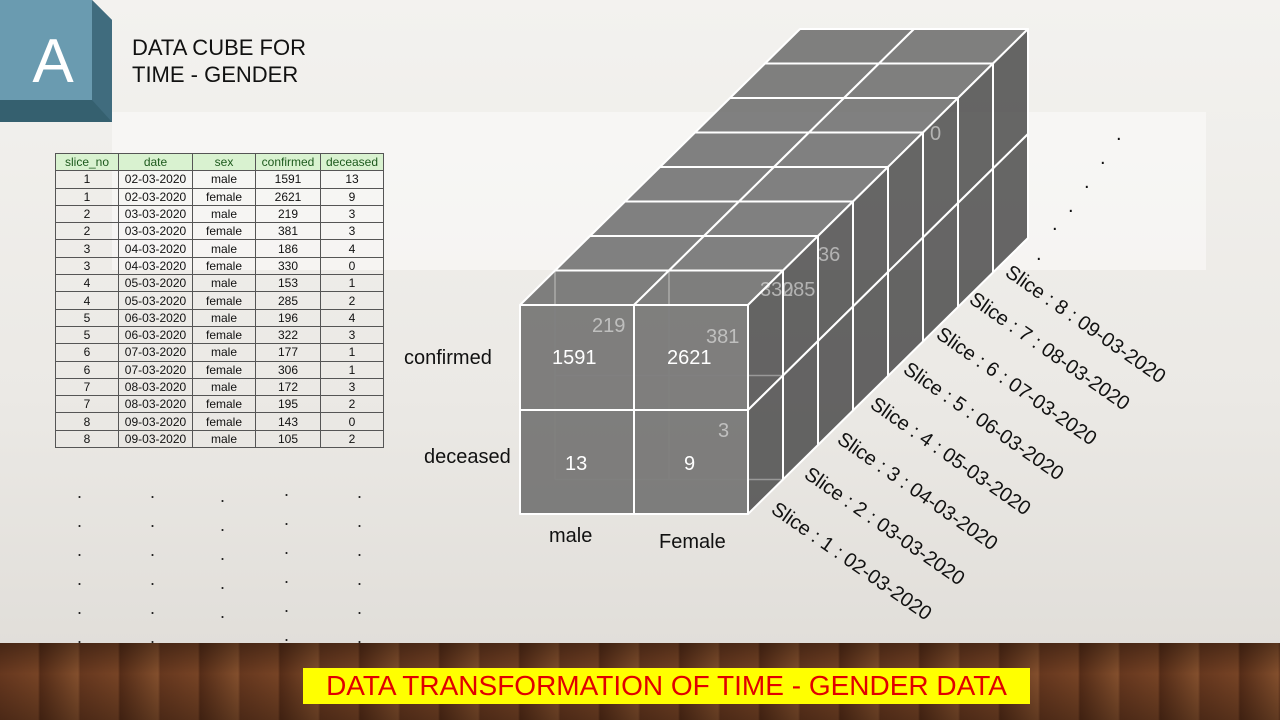 This screenshot has height=720, width=1280. I want to click on column-header: confirmed, so click(288, 162).